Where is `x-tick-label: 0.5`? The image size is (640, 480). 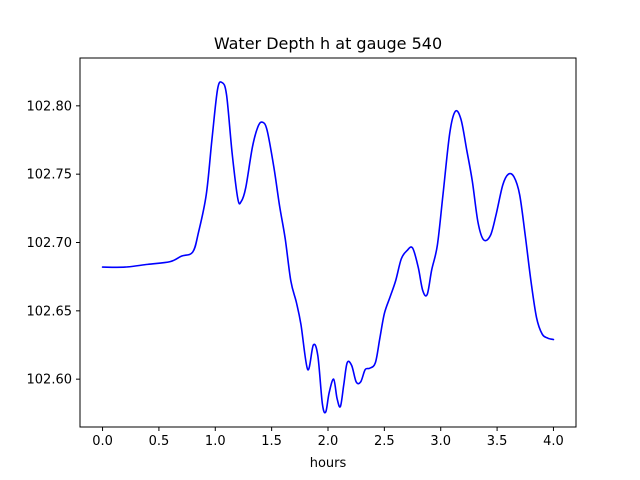 x-tick-label: 0.5 is located at coordinates (159, 441).